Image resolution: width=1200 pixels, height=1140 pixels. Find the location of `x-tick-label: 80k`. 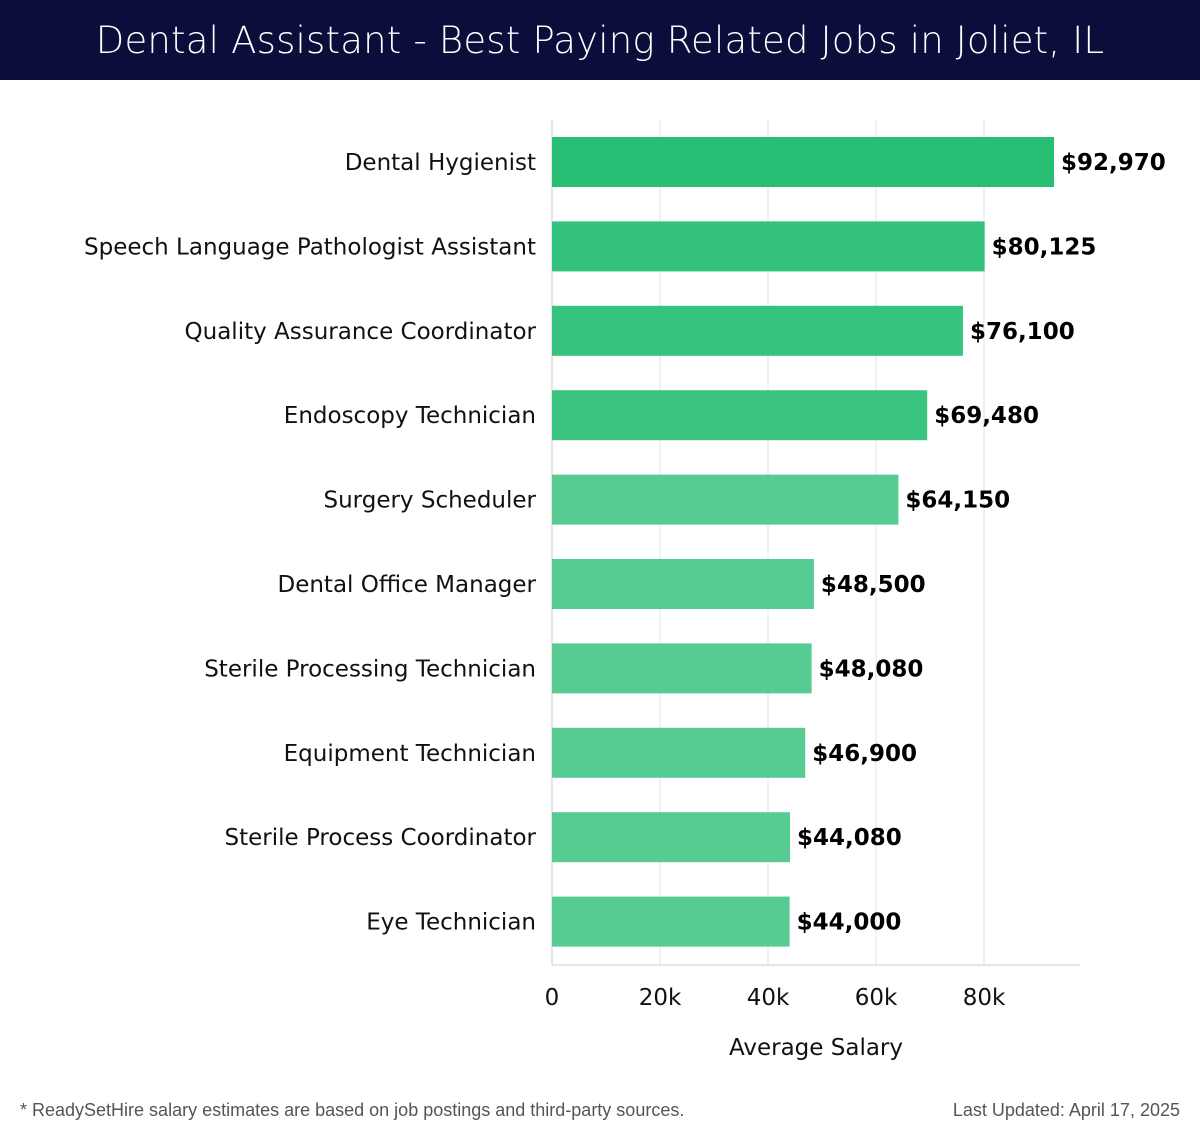

x-tick-label: 80k is located at coordinates (984, 998).